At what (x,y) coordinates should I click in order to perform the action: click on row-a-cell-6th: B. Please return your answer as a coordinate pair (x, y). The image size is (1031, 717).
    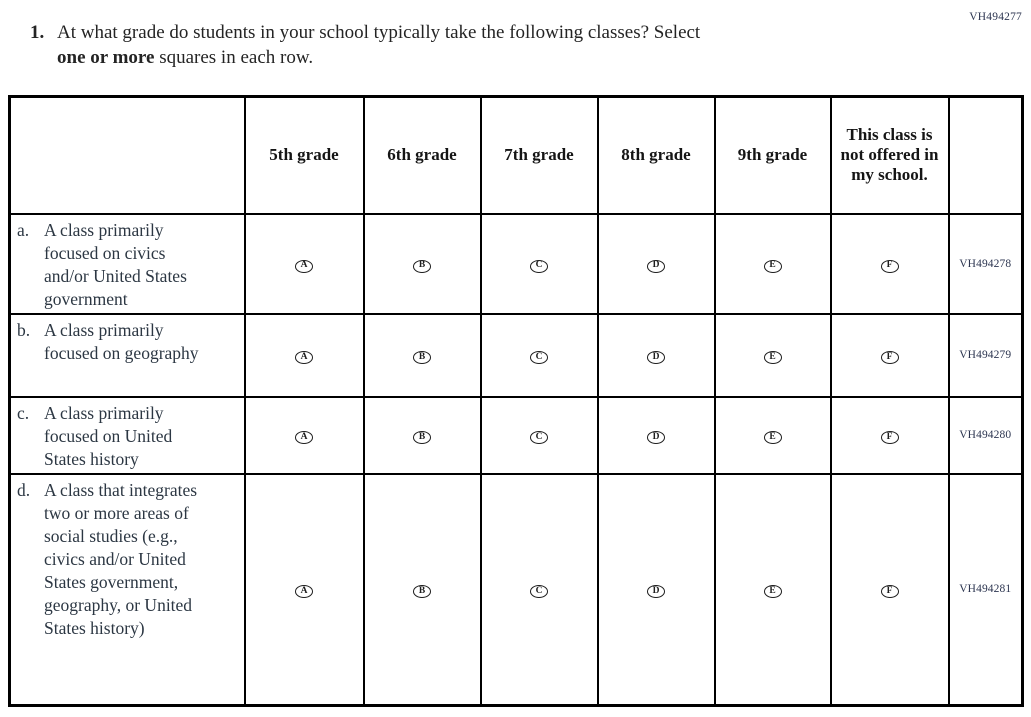
    Looking at the image, I should click on (422, 263).